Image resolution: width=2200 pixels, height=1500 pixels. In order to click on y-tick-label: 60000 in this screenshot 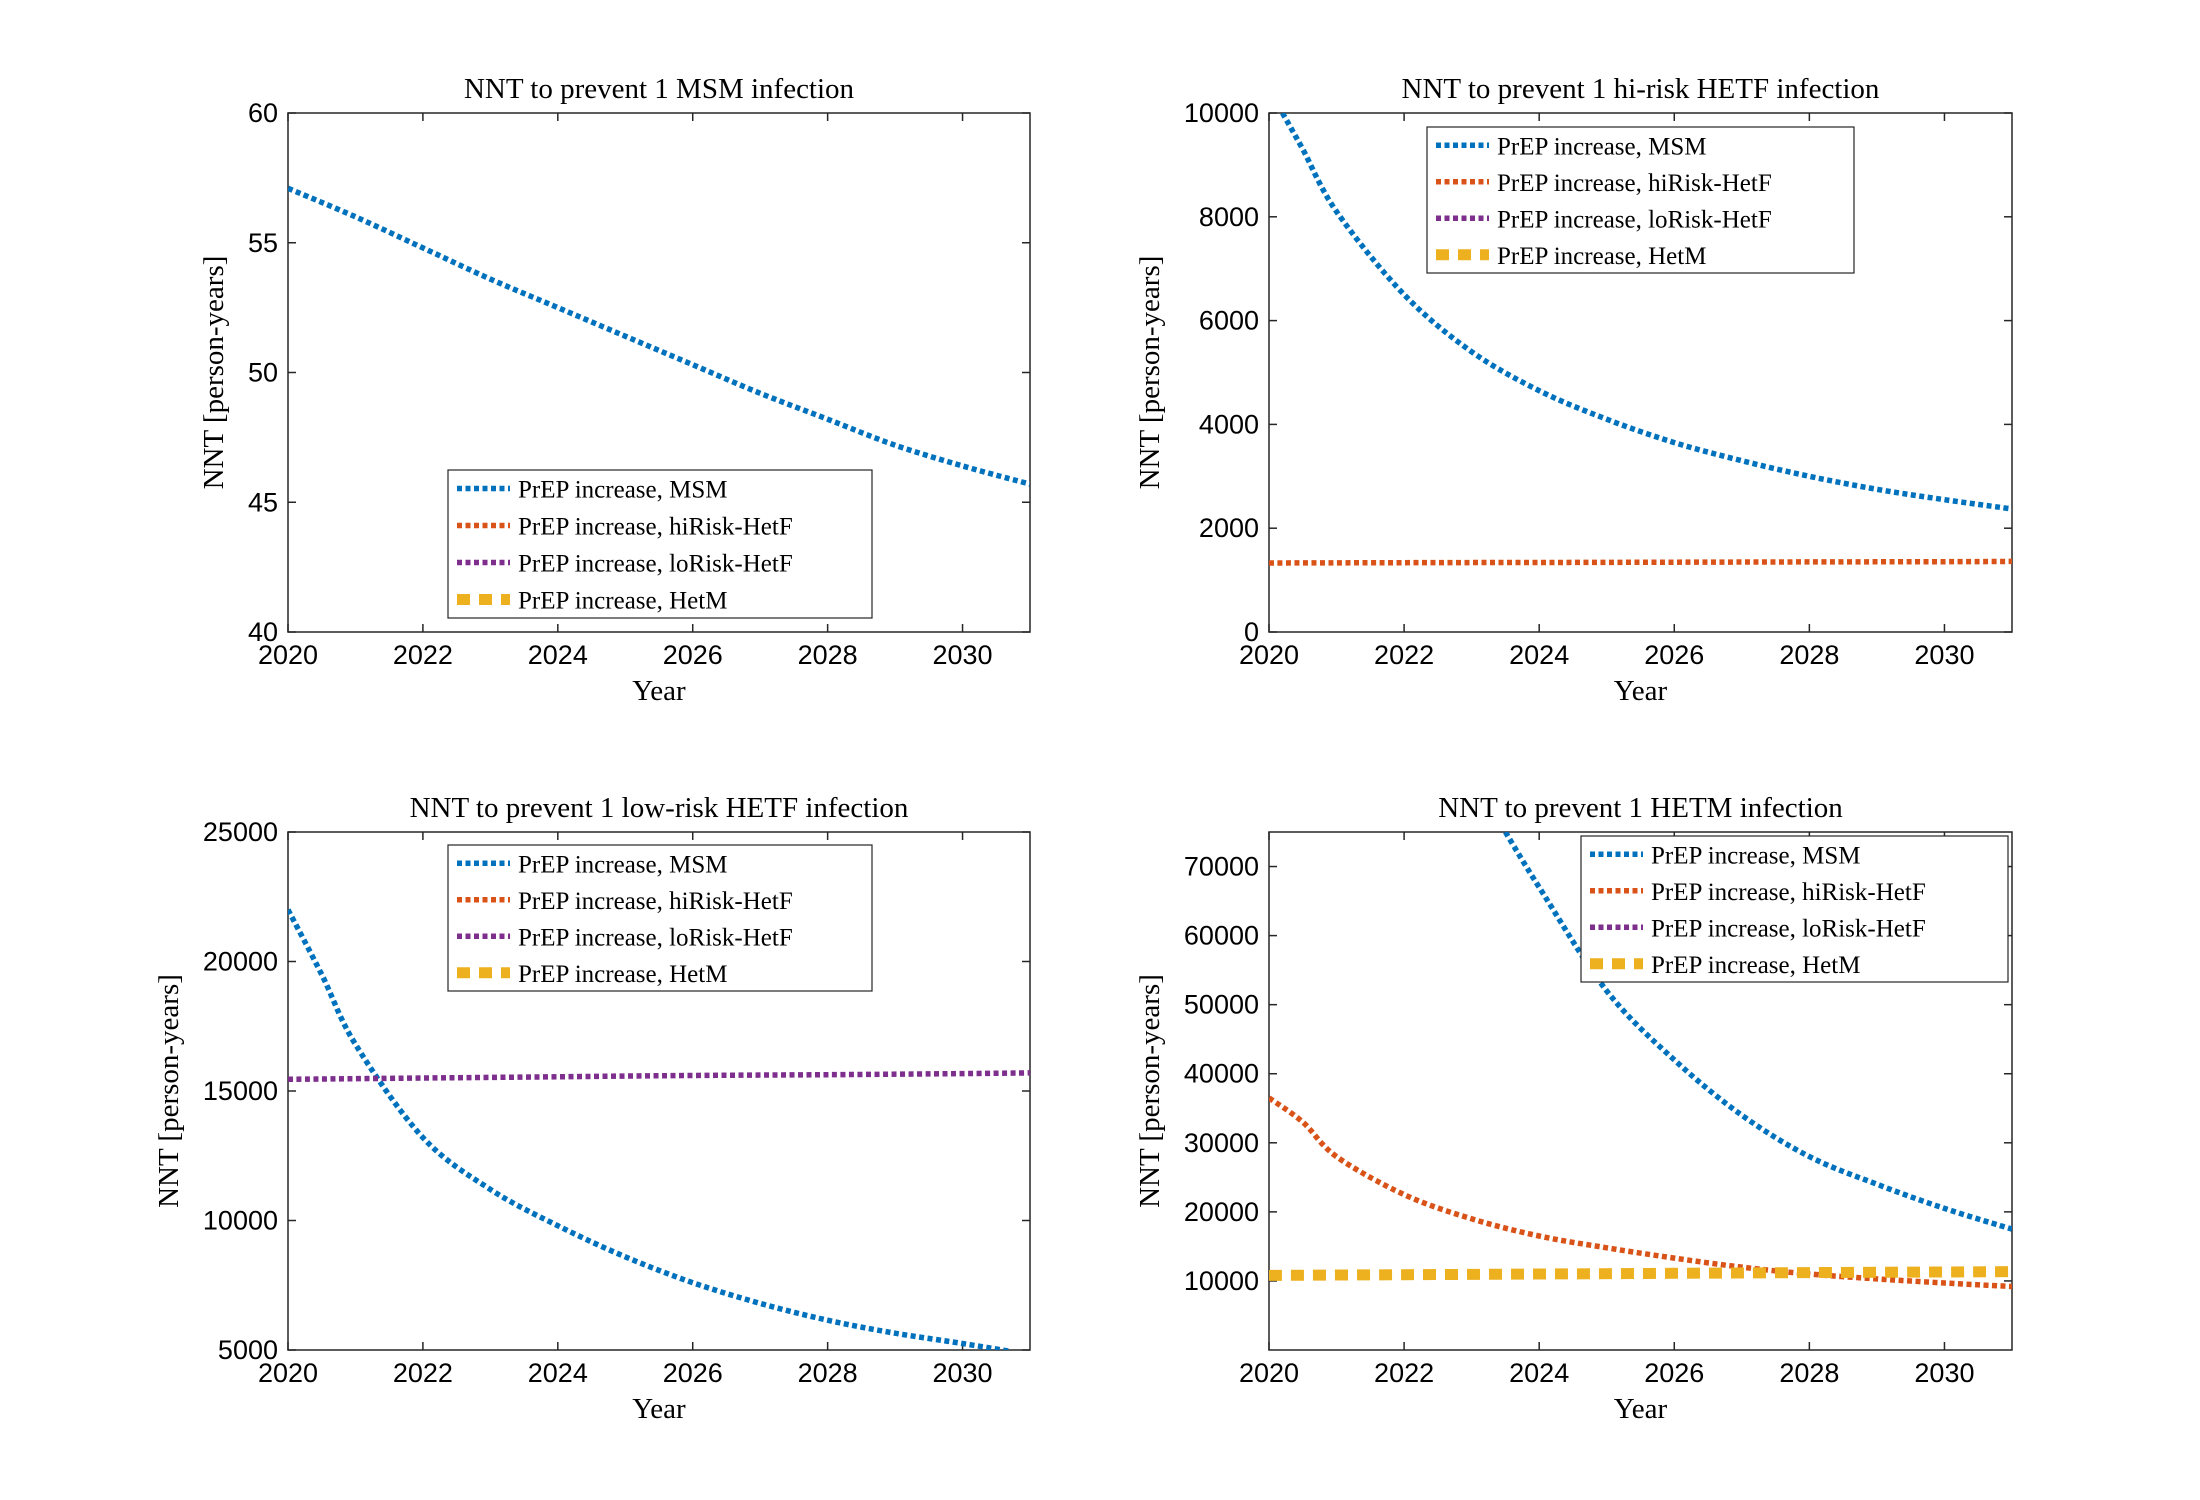, I will do `click(1221, 936)`.